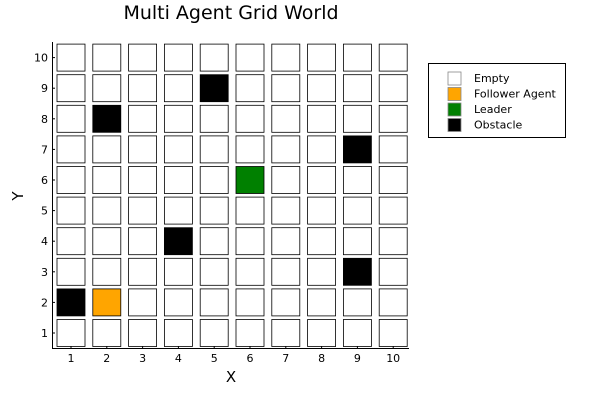 This screenshot has height=400, width=600. Describe the element at coordinates (44, 149) in the screenshot. I see `y-tick-label: 7` at that location.